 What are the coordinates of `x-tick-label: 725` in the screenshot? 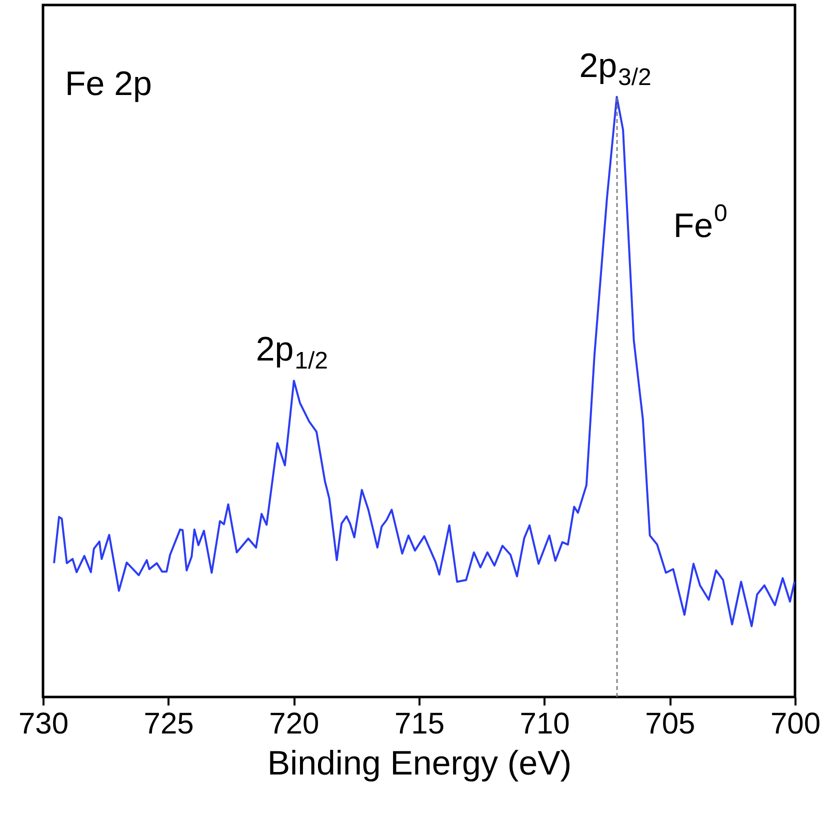 It's located at (169, 724).